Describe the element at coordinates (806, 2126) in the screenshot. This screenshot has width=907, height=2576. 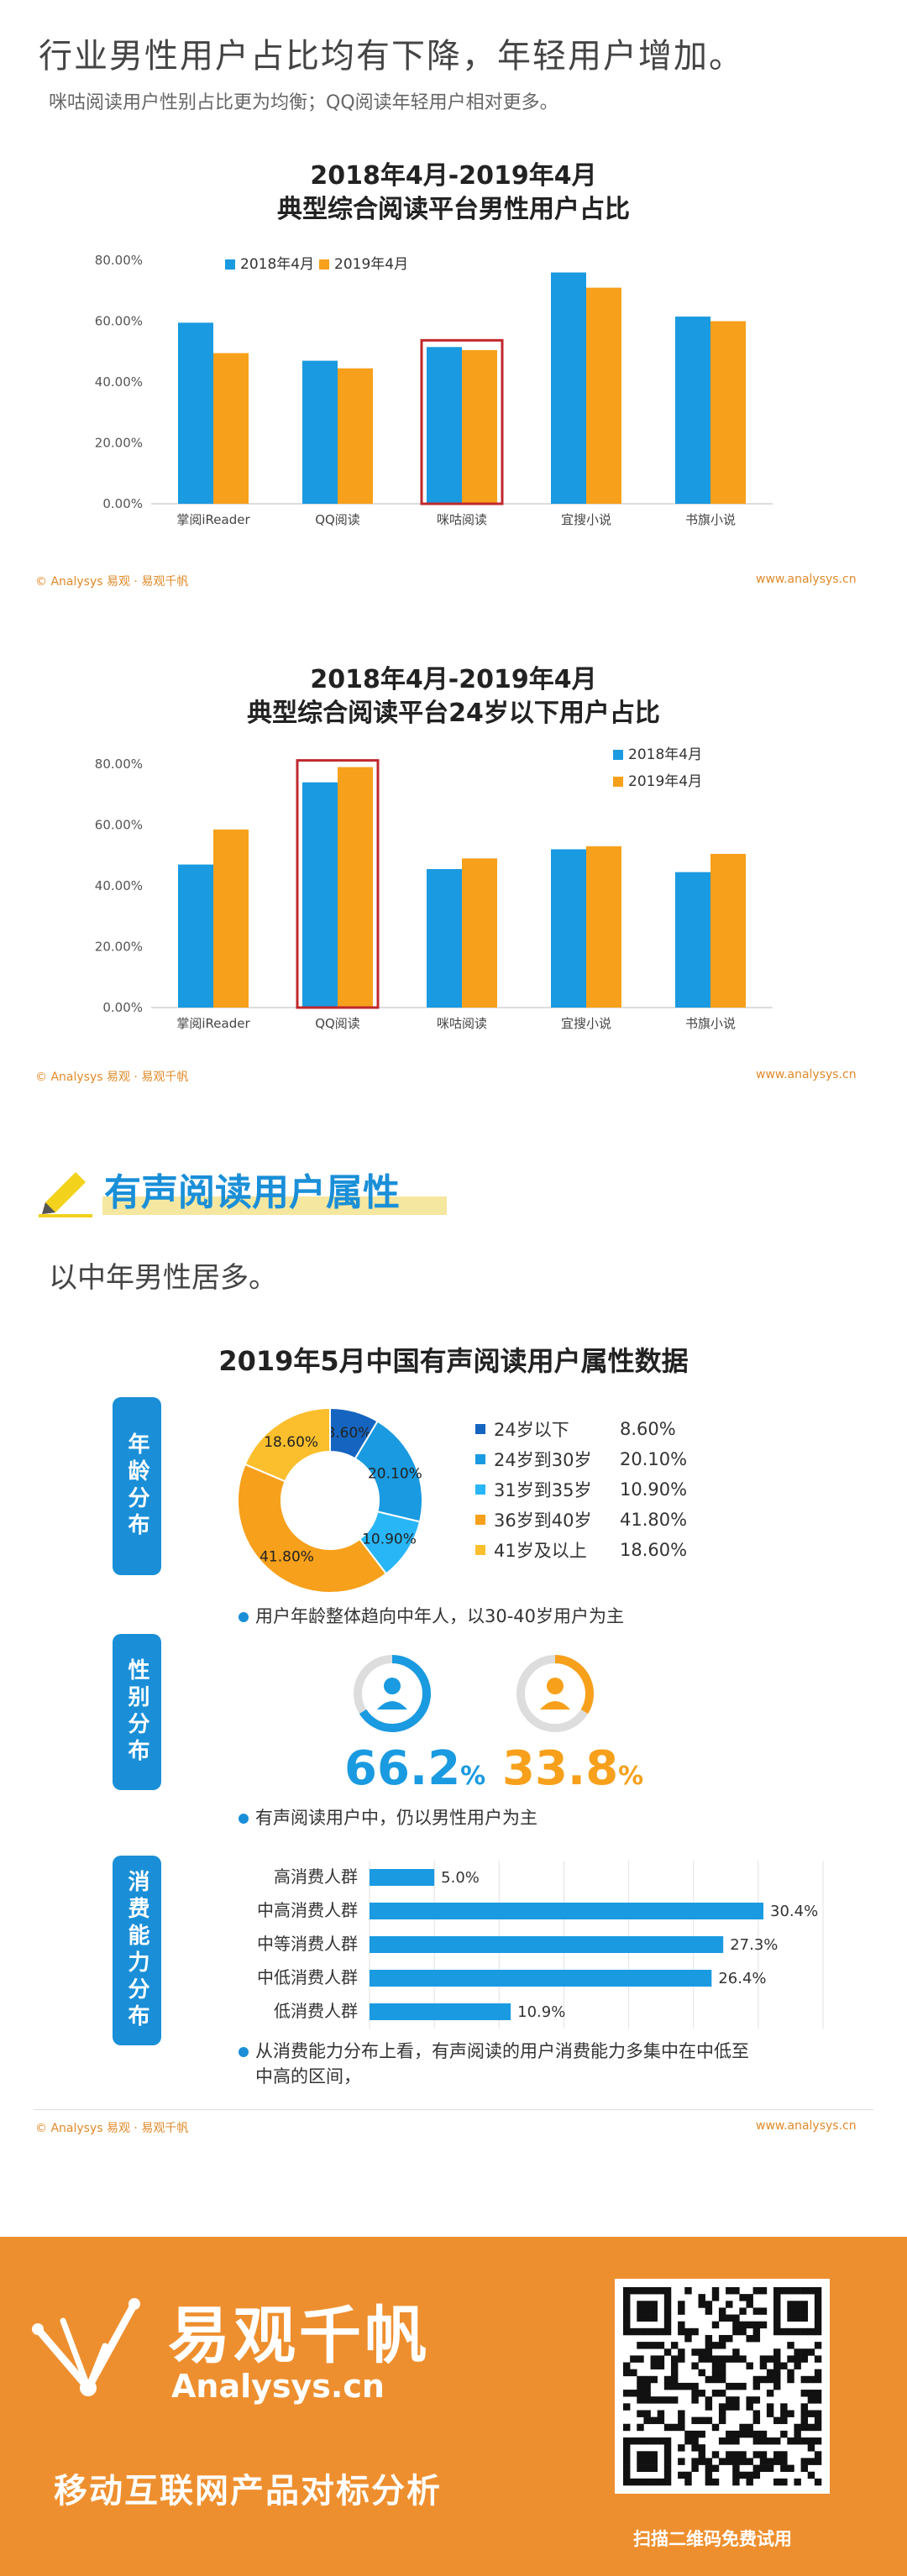
I see `section-footer-right: www.analysys.cn` at that location.